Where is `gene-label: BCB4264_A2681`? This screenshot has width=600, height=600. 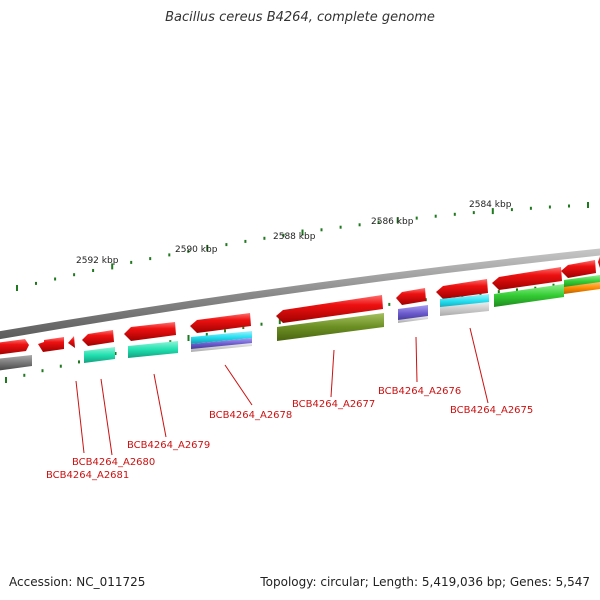 gene-label: BCB4264_A2681 is located at coordinates (87, 475).